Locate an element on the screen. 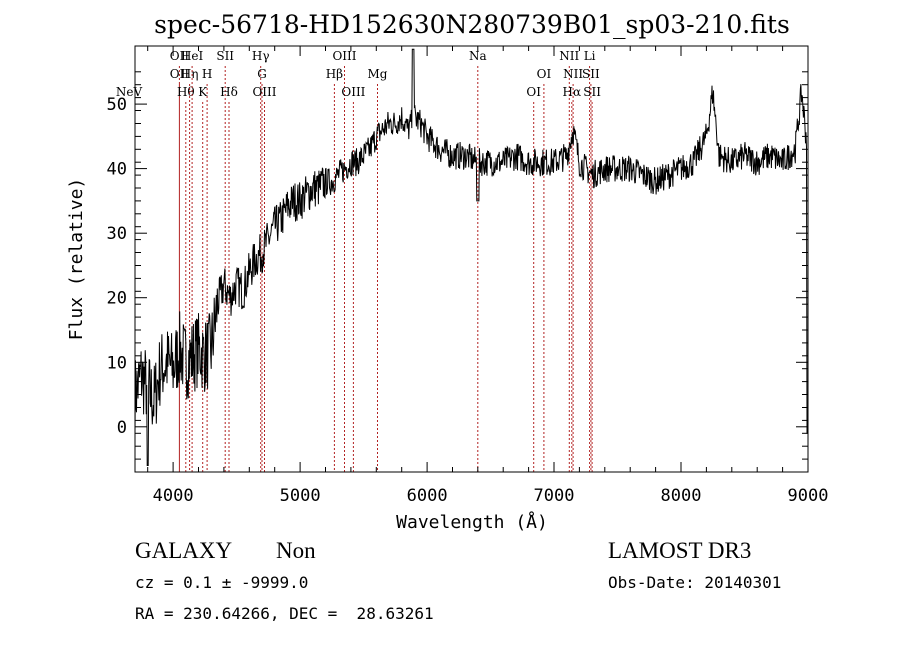  x-tick-label: 7000 is located at coordinates (554, 496).